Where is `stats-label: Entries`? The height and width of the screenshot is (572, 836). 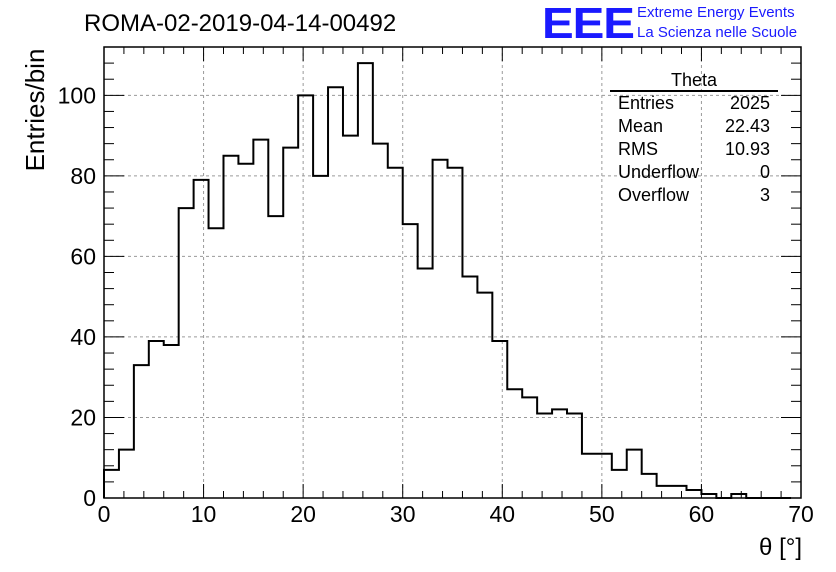
stats-label: Entries is located at coordinates (646, 103).